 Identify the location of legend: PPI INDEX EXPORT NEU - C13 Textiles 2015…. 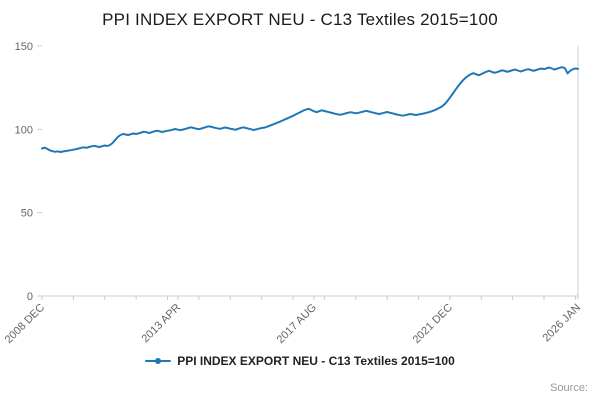
(300, 361).